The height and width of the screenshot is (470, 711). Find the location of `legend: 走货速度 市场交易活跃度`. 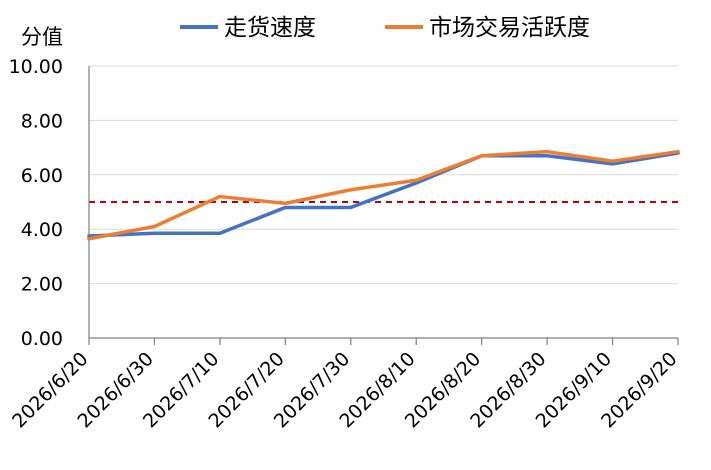

legend: 走货速度 市场交易活跃度 is located at coordinates (385, 28).